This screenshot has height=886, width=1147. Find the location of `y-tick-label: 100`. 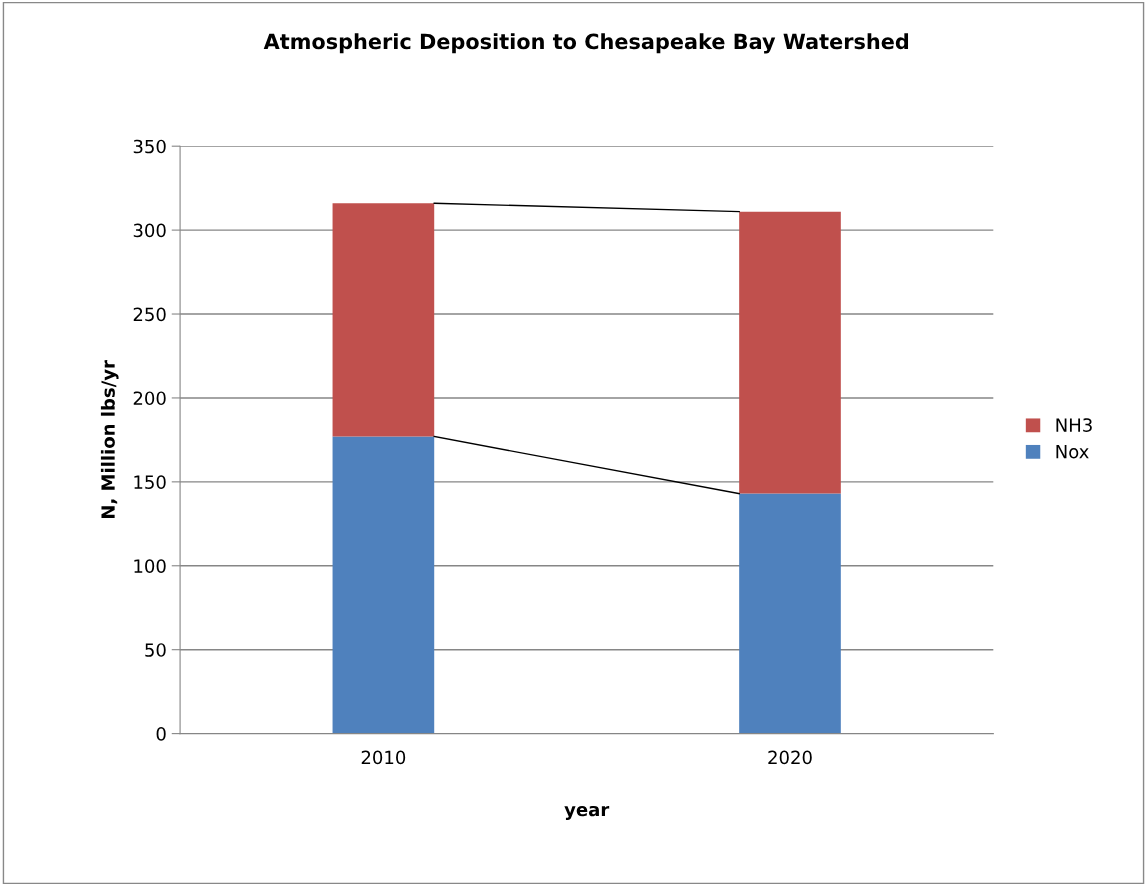

y-tick-label: 100 is located at coordinates (150, 566).